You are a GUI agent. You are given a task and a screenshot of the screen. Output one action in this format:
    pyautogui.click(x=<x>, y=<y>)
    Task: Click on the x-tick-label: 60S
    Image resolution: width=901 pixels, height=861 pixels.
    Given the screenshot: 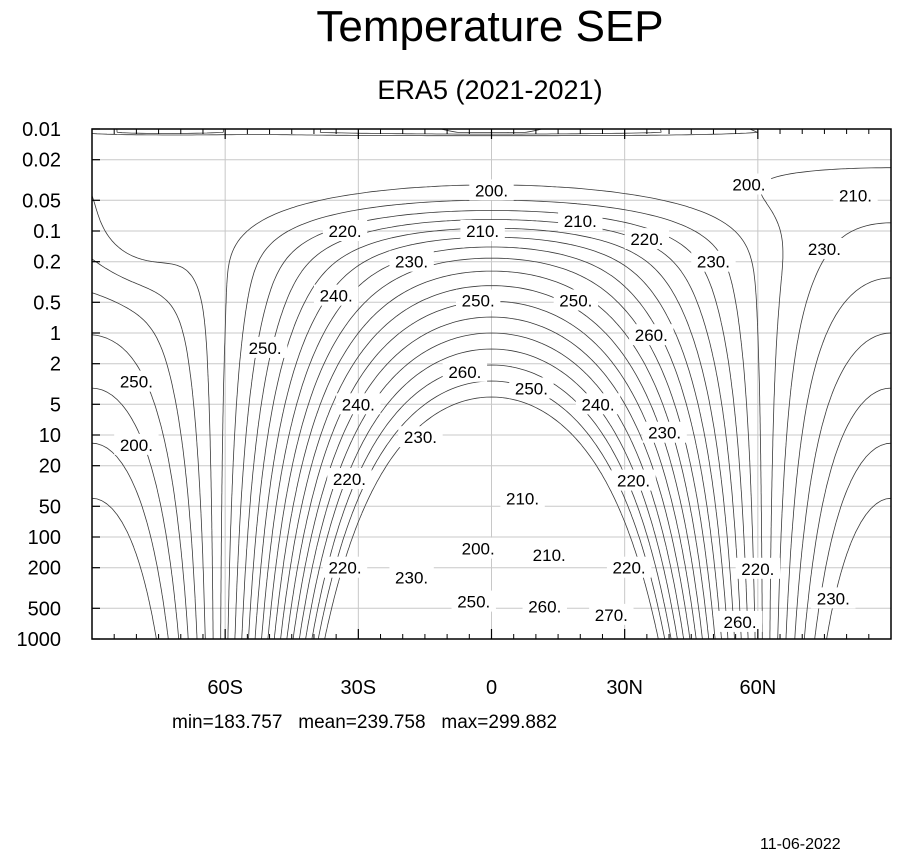 What is the action you would take?
    pyautogui.click(x=225, y=688)
    